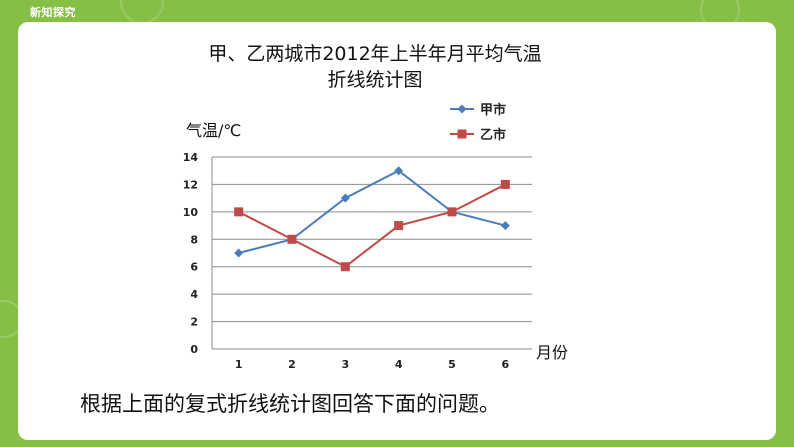 Image resolution: width=794 pixels, height=447 pixels. I want to click on x-tick-label: 3, so click(346, 364).